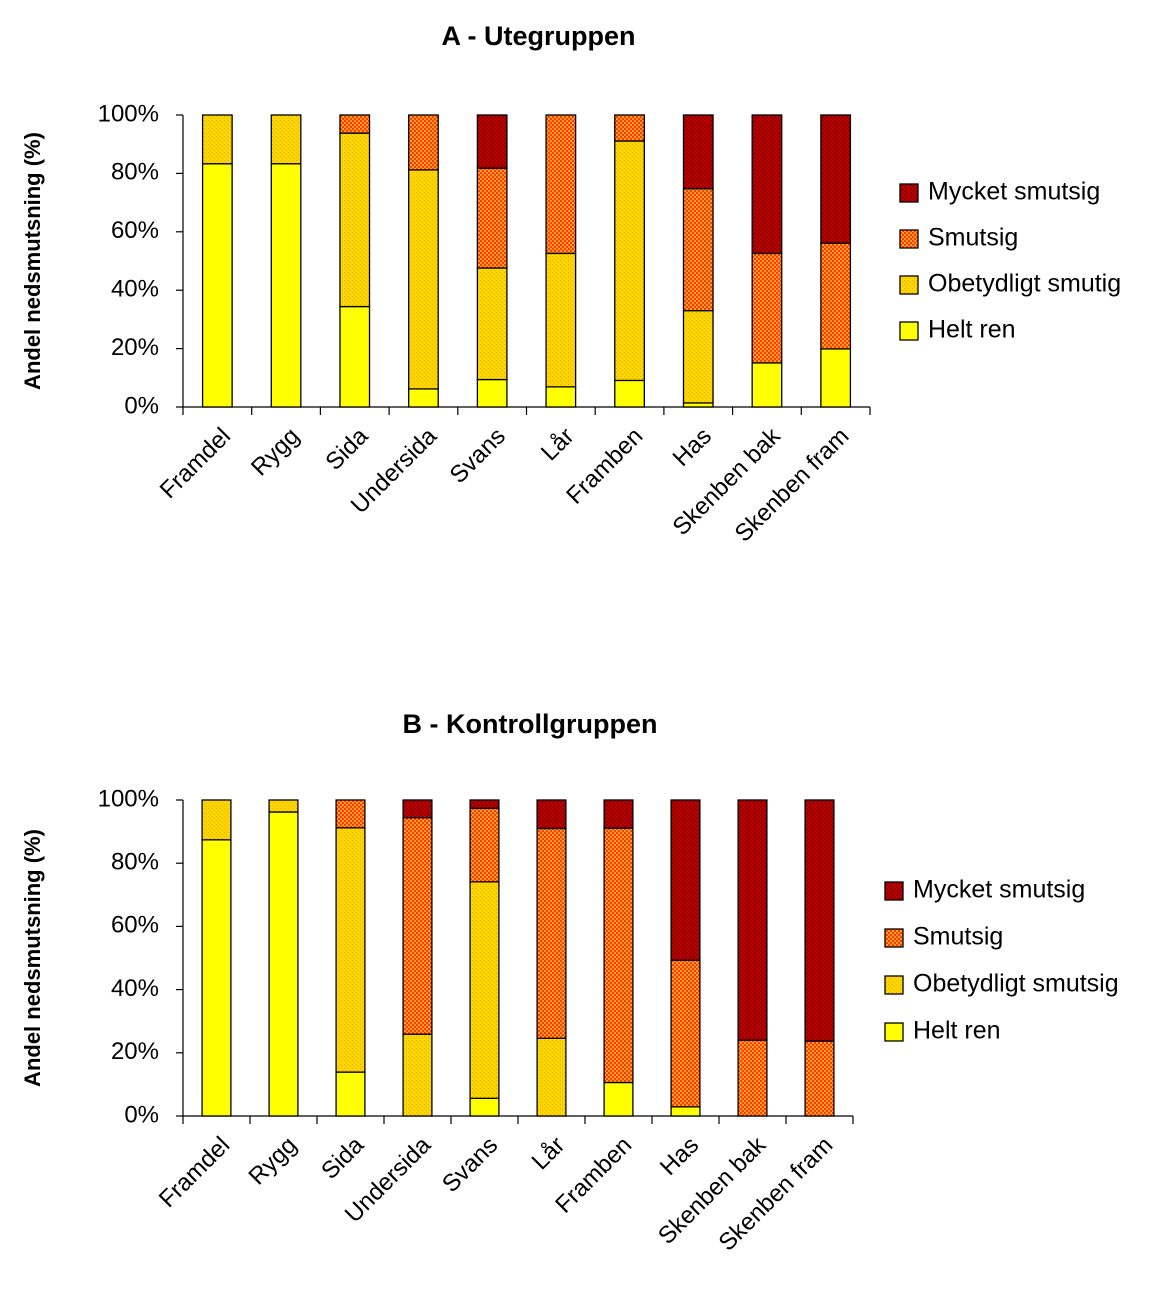 This screenshot has height=1293, width=1158. What do you see at coordinates (561, 397) in the screenshot?
I see `bar-lar-helt-ren` at bounding box center [561, 397].